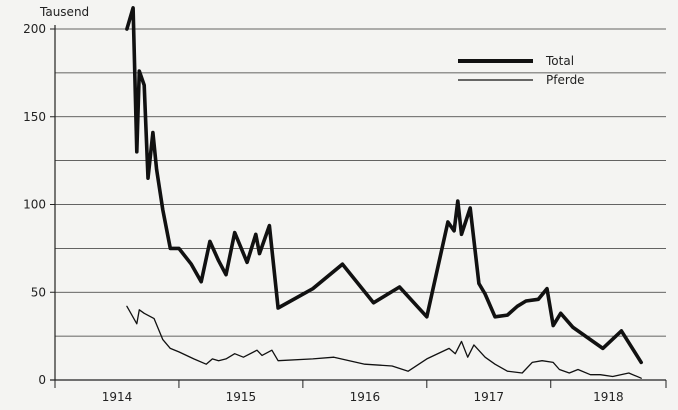  What do you see at coordinates (384, 342) in the screenshot?
I see `series-line-pferde` at bounding box center [384, 342].